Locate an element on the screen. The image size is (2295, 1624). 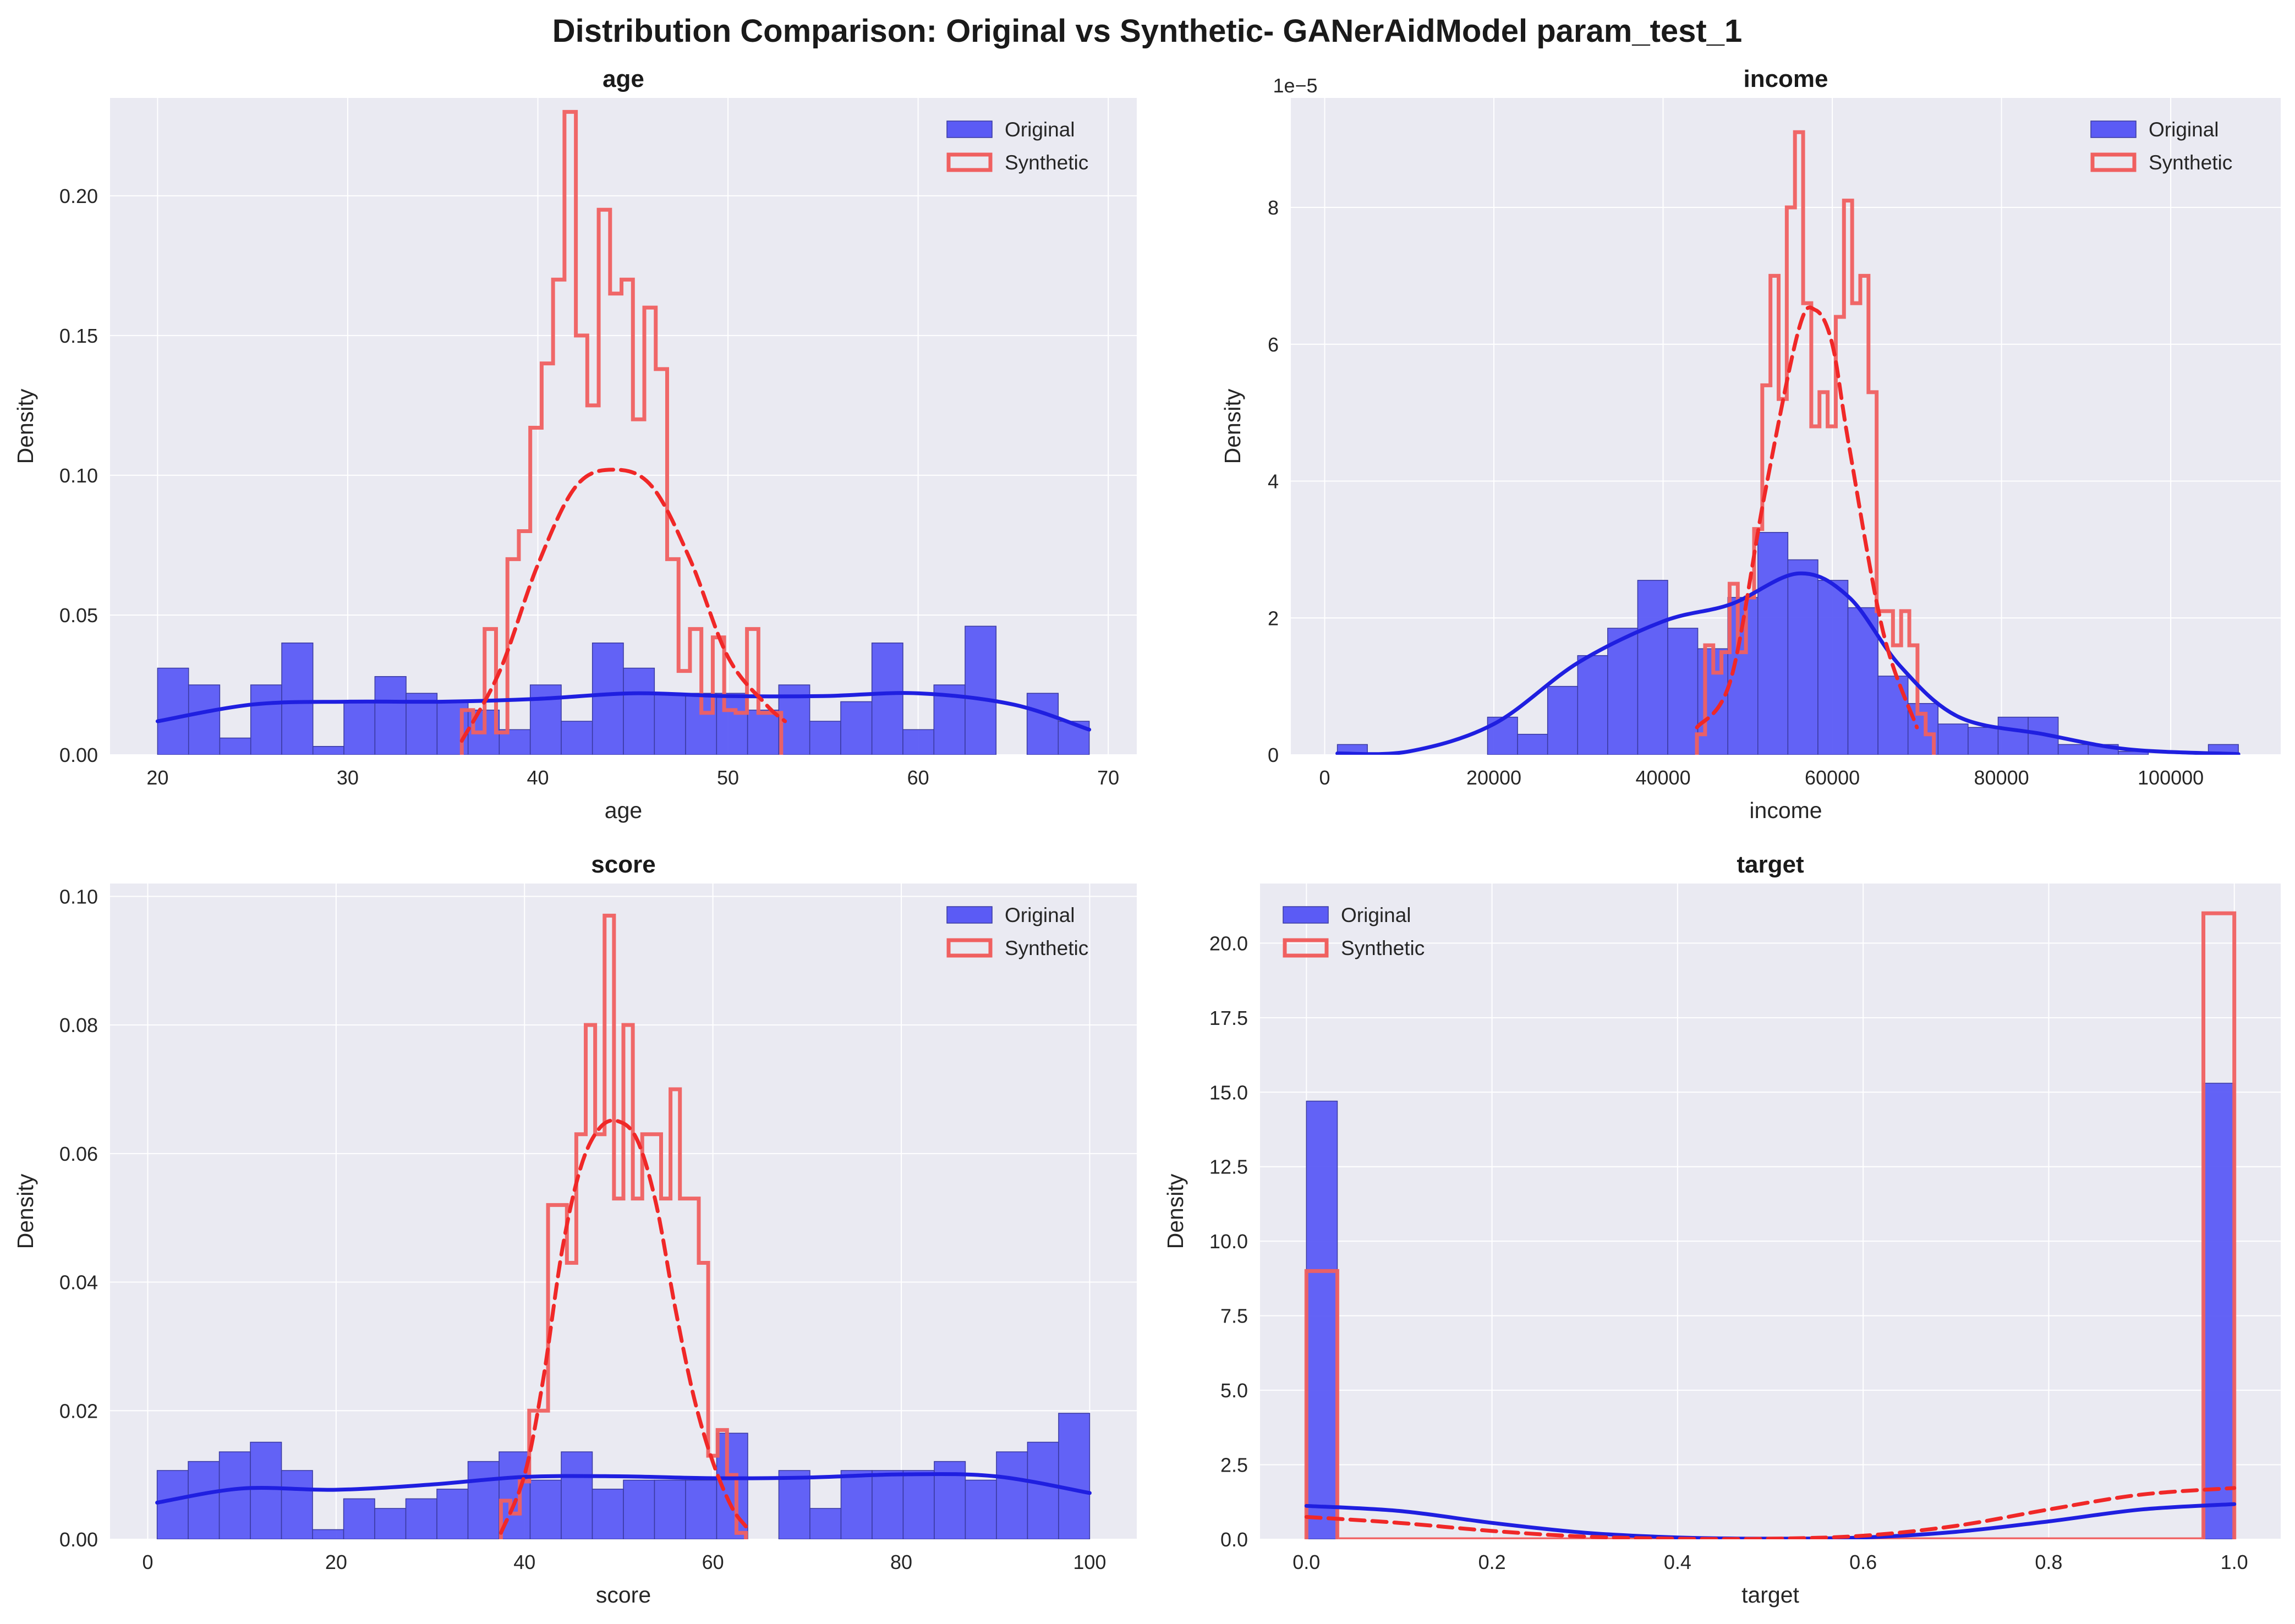
subplot-title: age is located at coordinates (623, 78).